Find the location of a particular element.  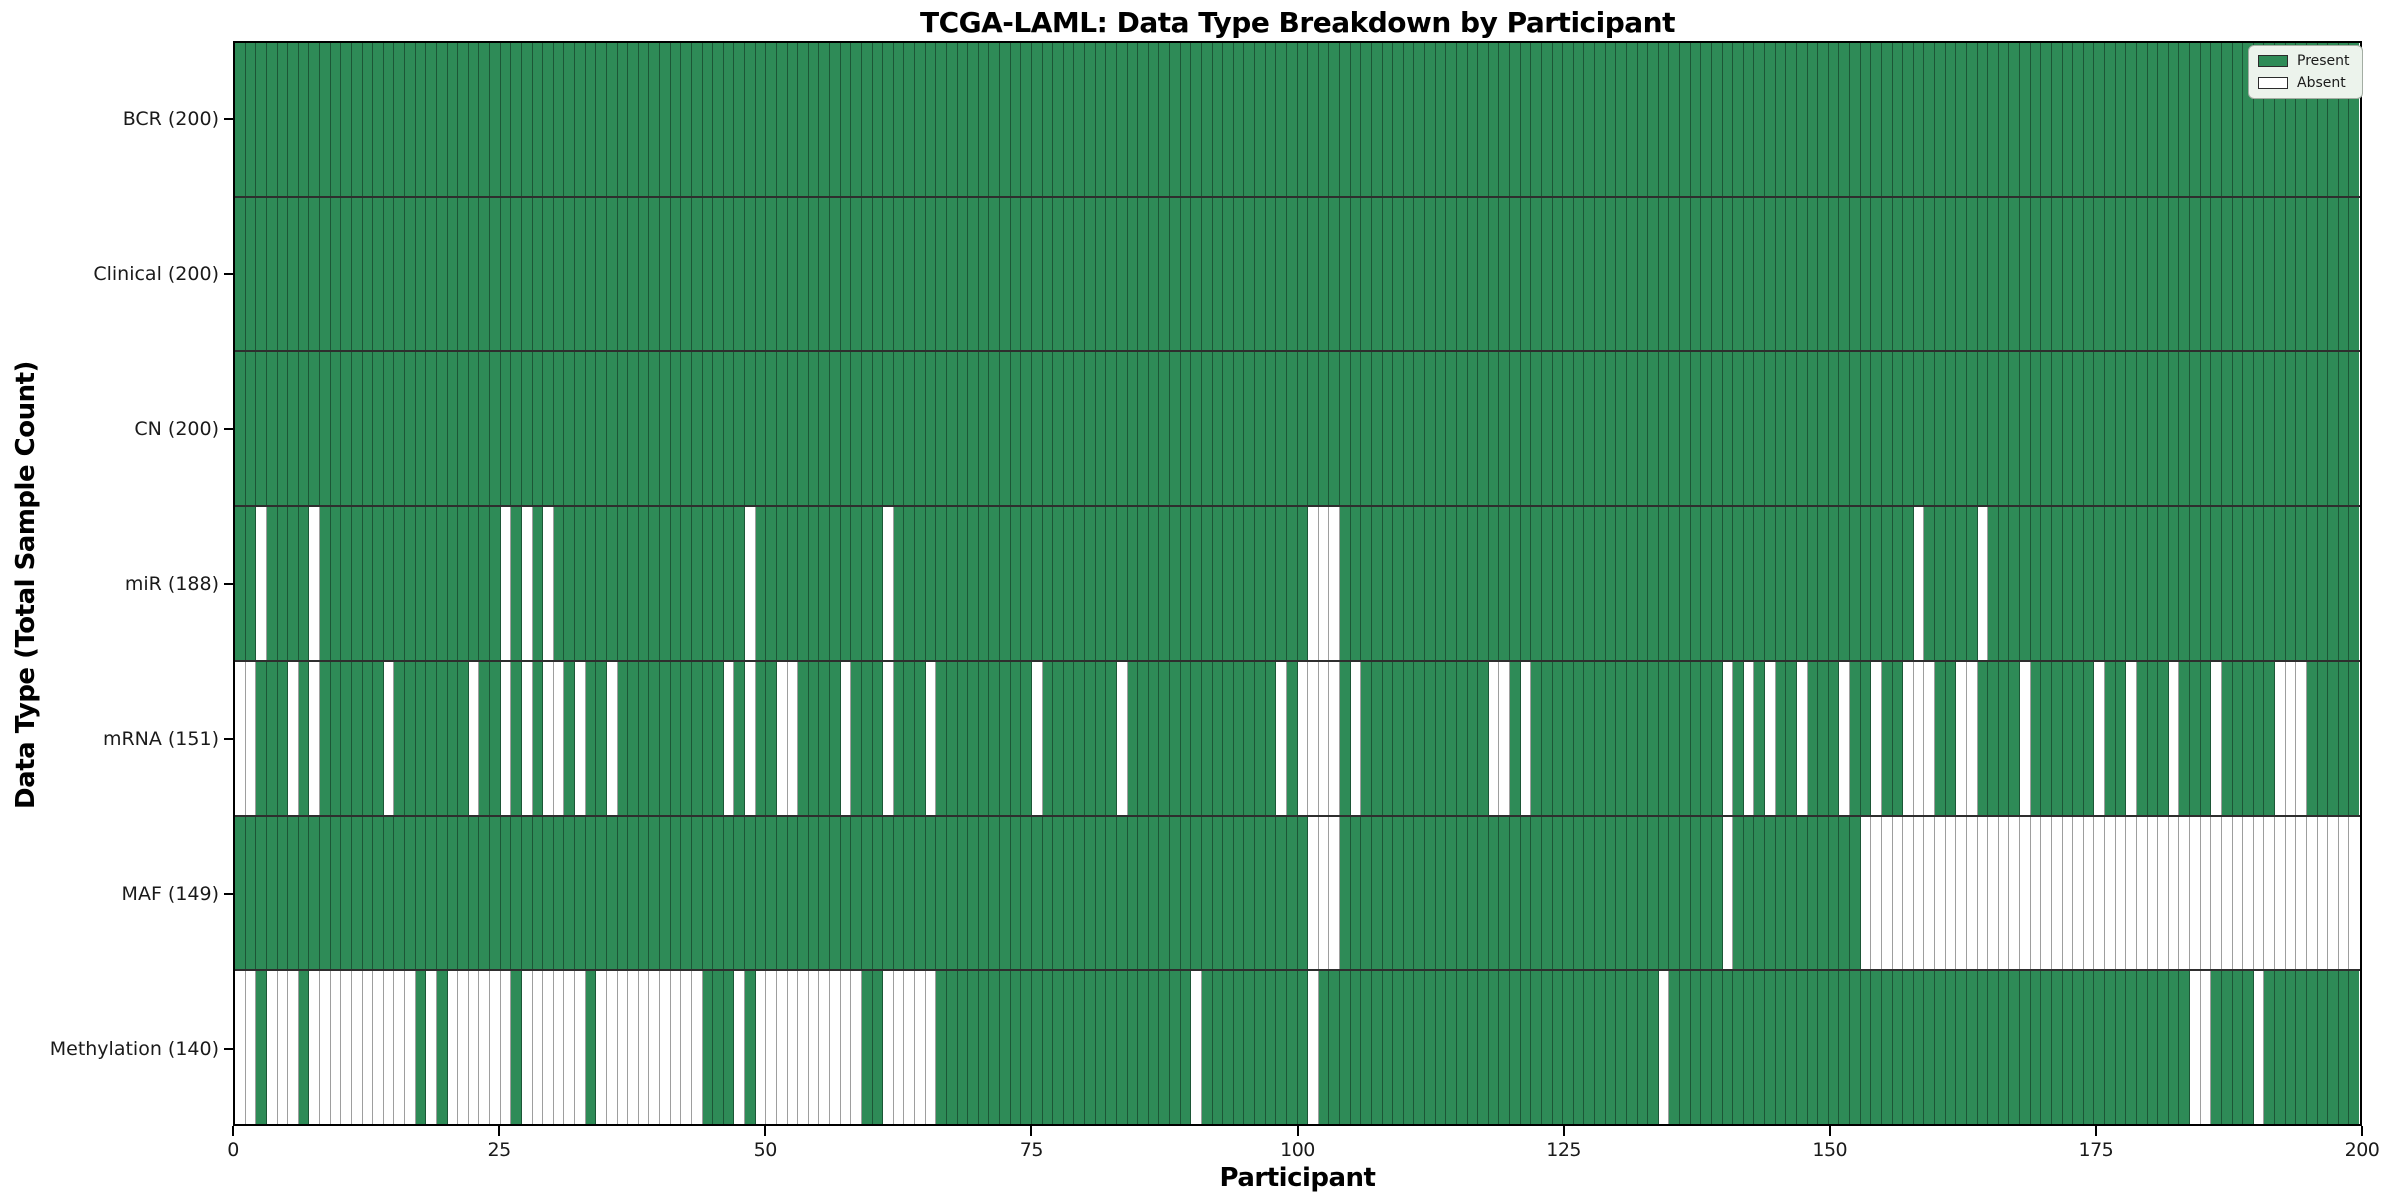

x-tick-mark is located at coordinates (2095, 1131).